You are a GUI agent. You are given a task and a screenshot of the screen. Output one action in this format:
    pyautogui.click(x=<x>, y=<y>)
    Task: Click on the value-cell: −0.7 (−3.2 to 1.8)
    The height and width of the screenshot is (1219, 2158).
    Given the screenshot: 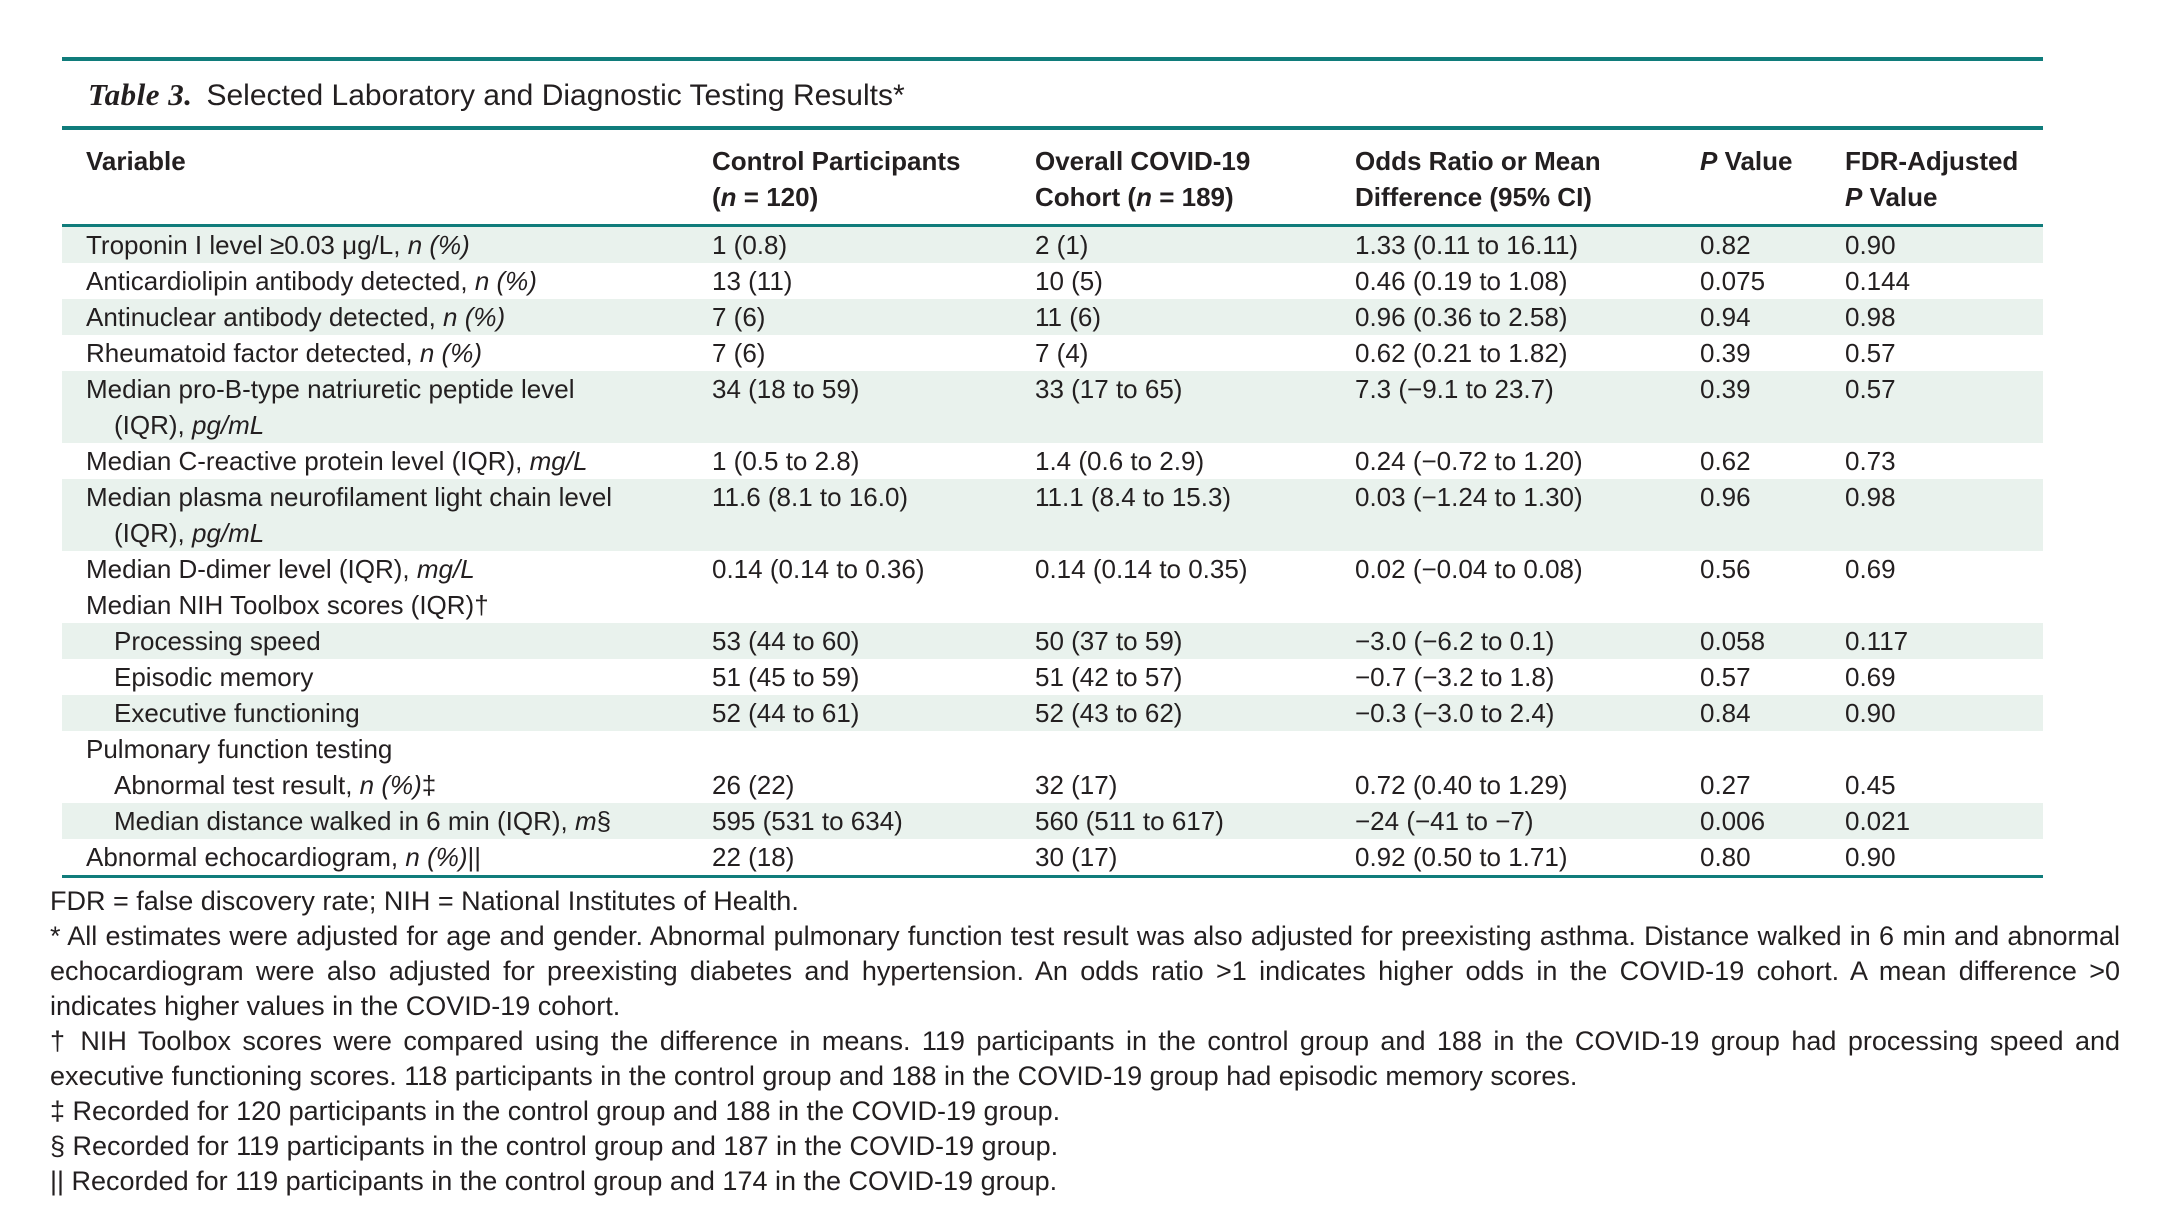 What is the action you would take?
    pyautogui.click(x=1455, y=677)
    